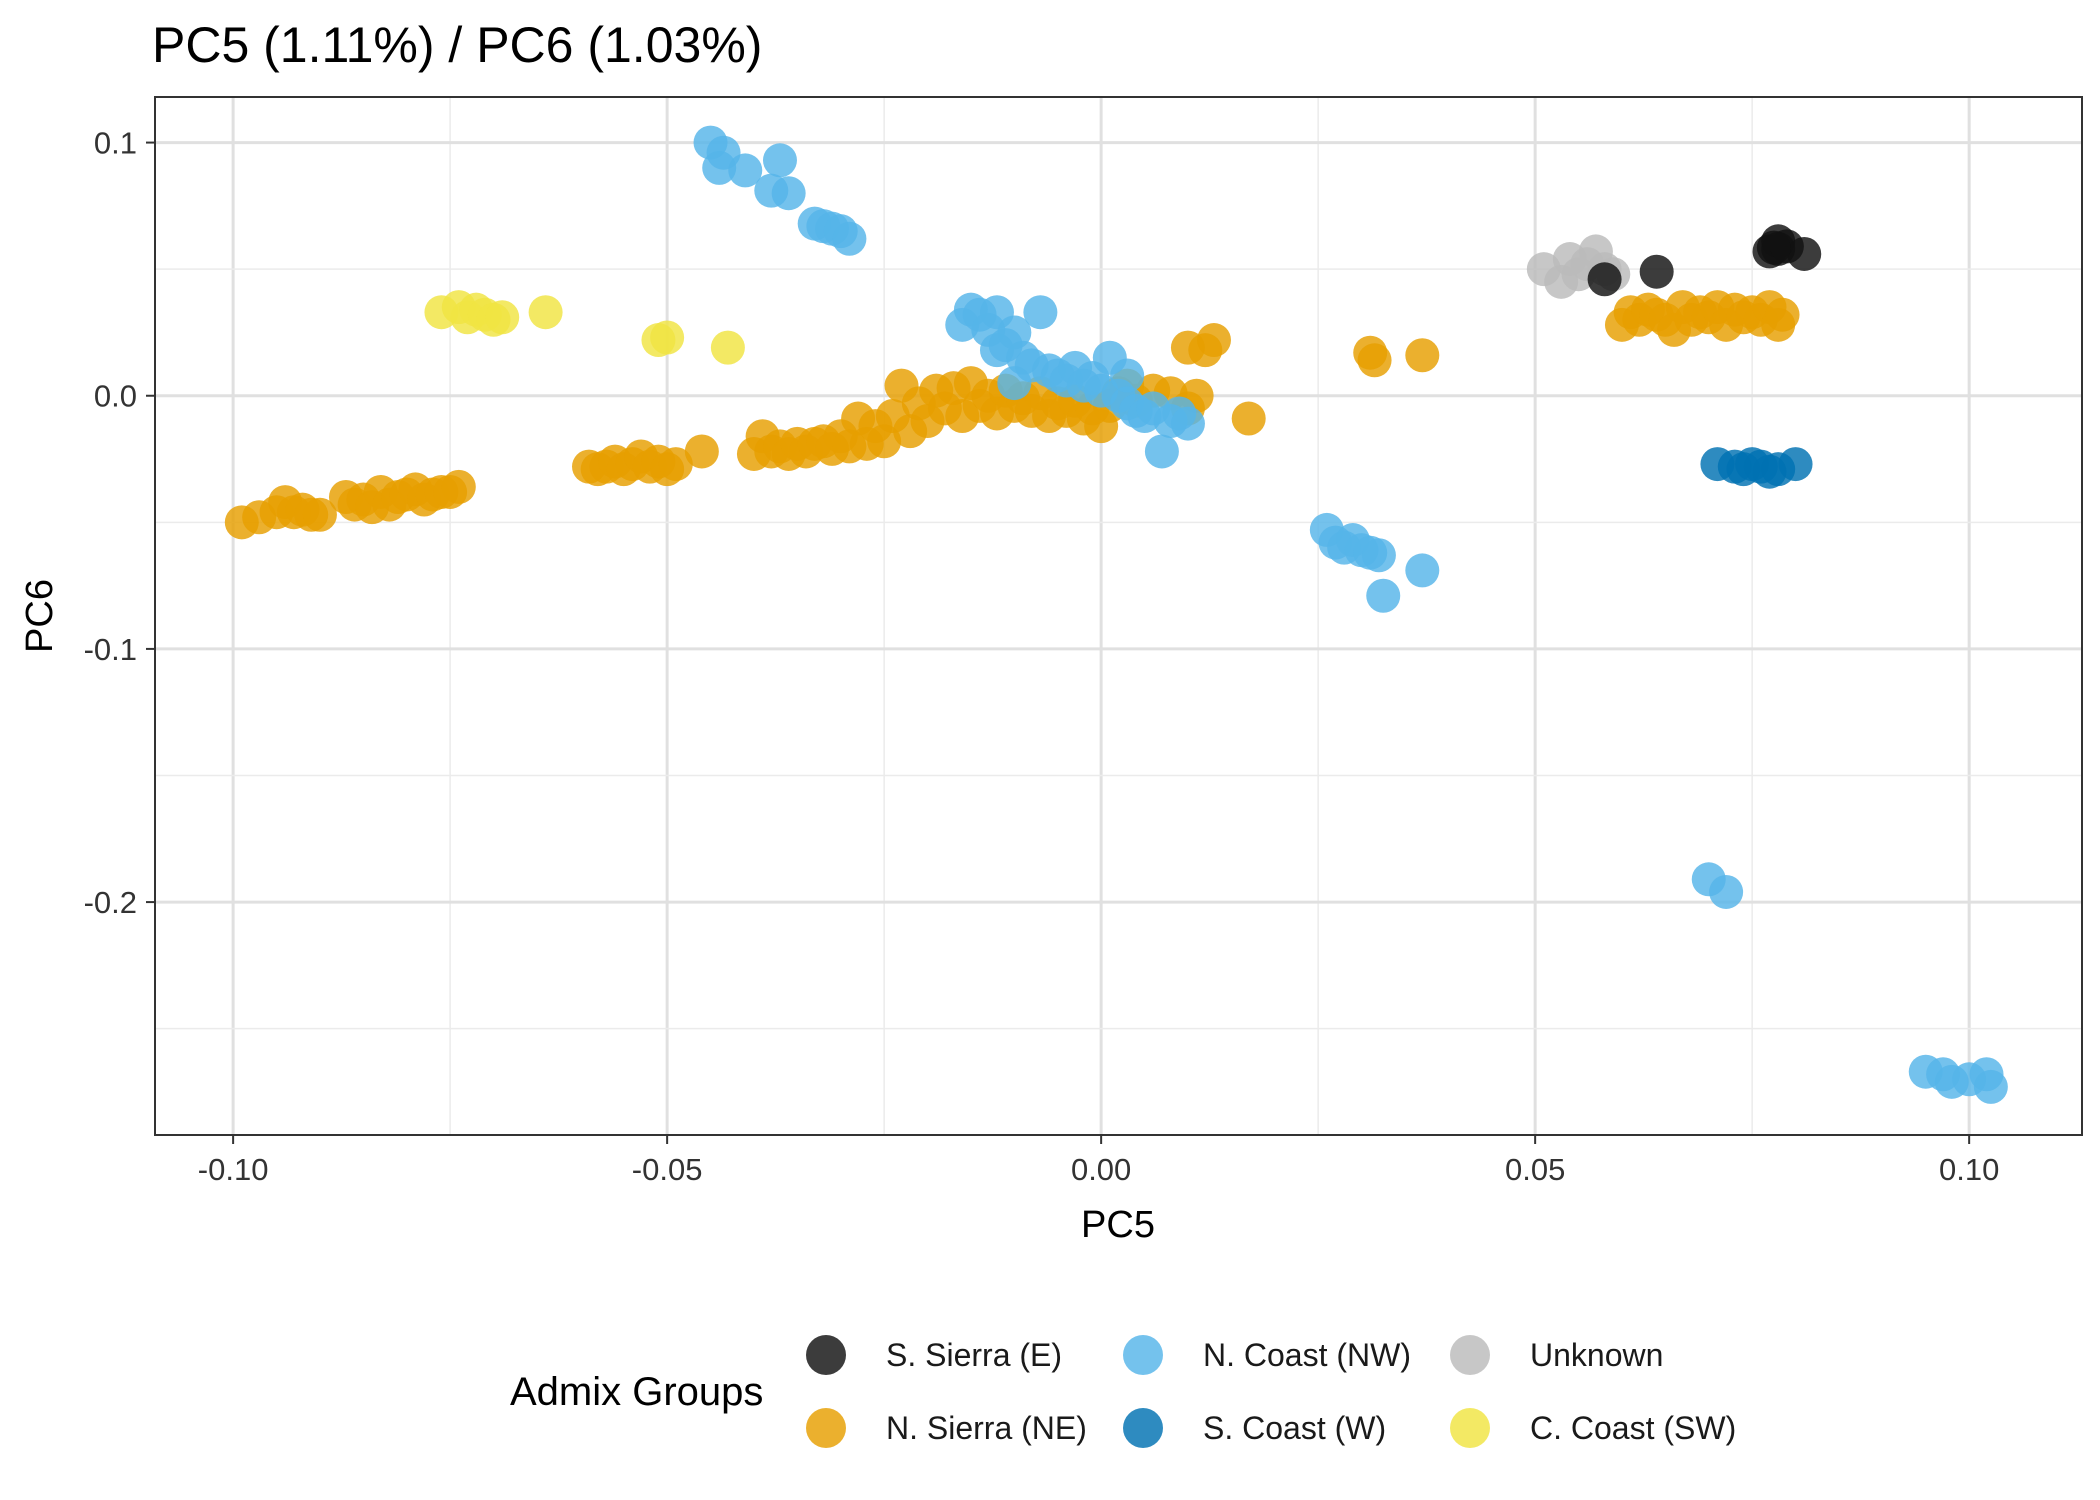 This screenshot has height=1500, width=2100. What do you see at coordinates (1307, 1355) in the screenshot?
I see `legend-label: N. Coast (NW)` at bounding box center [1307, 1355].